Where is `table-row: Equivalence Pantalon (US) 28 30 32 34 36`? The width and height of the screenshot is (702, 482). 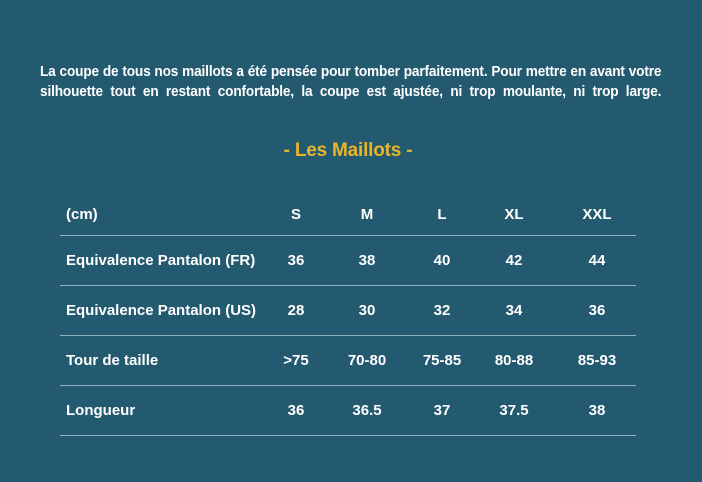
table-row: Equivalence Pantalon (US) 28 30 32 34 36 is located at coordinates (348, 310).